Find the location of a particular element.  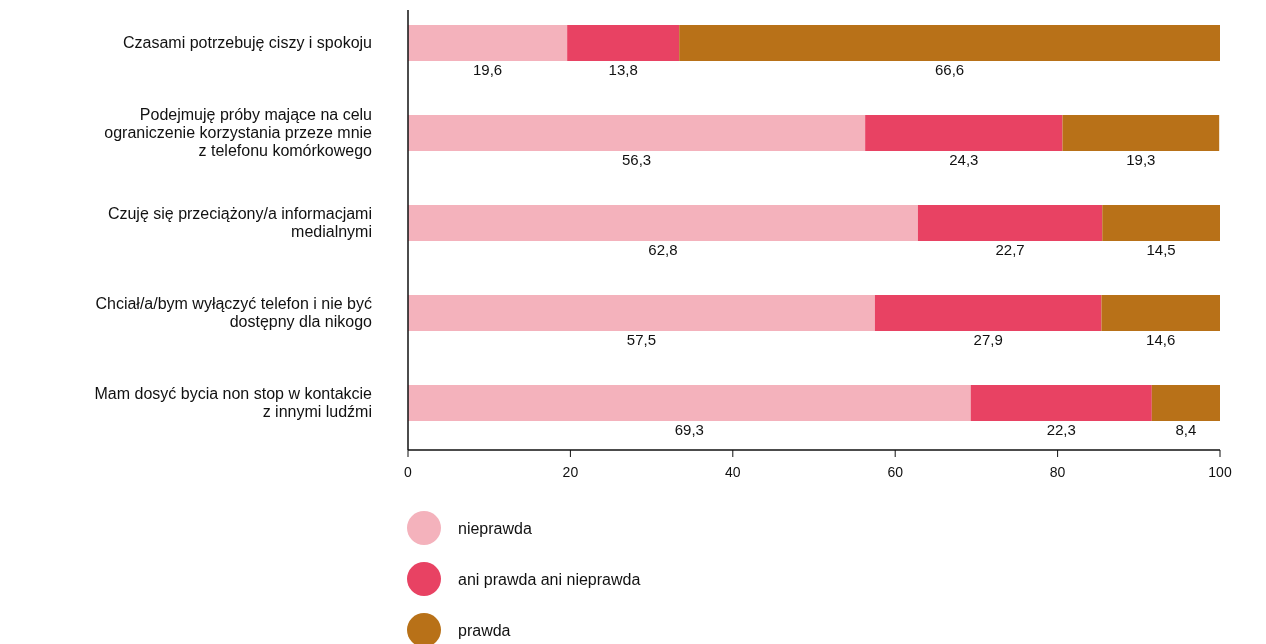

x-tick-label: 60 is located at coordinates (895, 472).